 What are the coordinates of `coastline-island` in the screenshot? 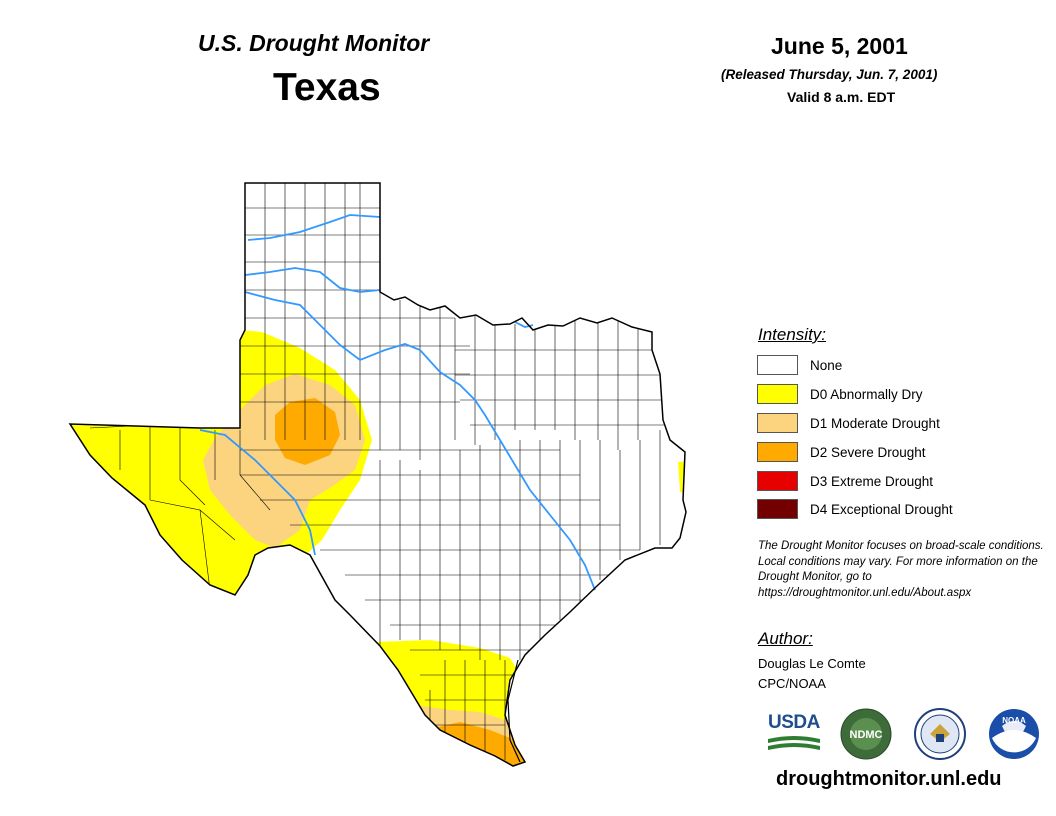 It's located at (514, 711).